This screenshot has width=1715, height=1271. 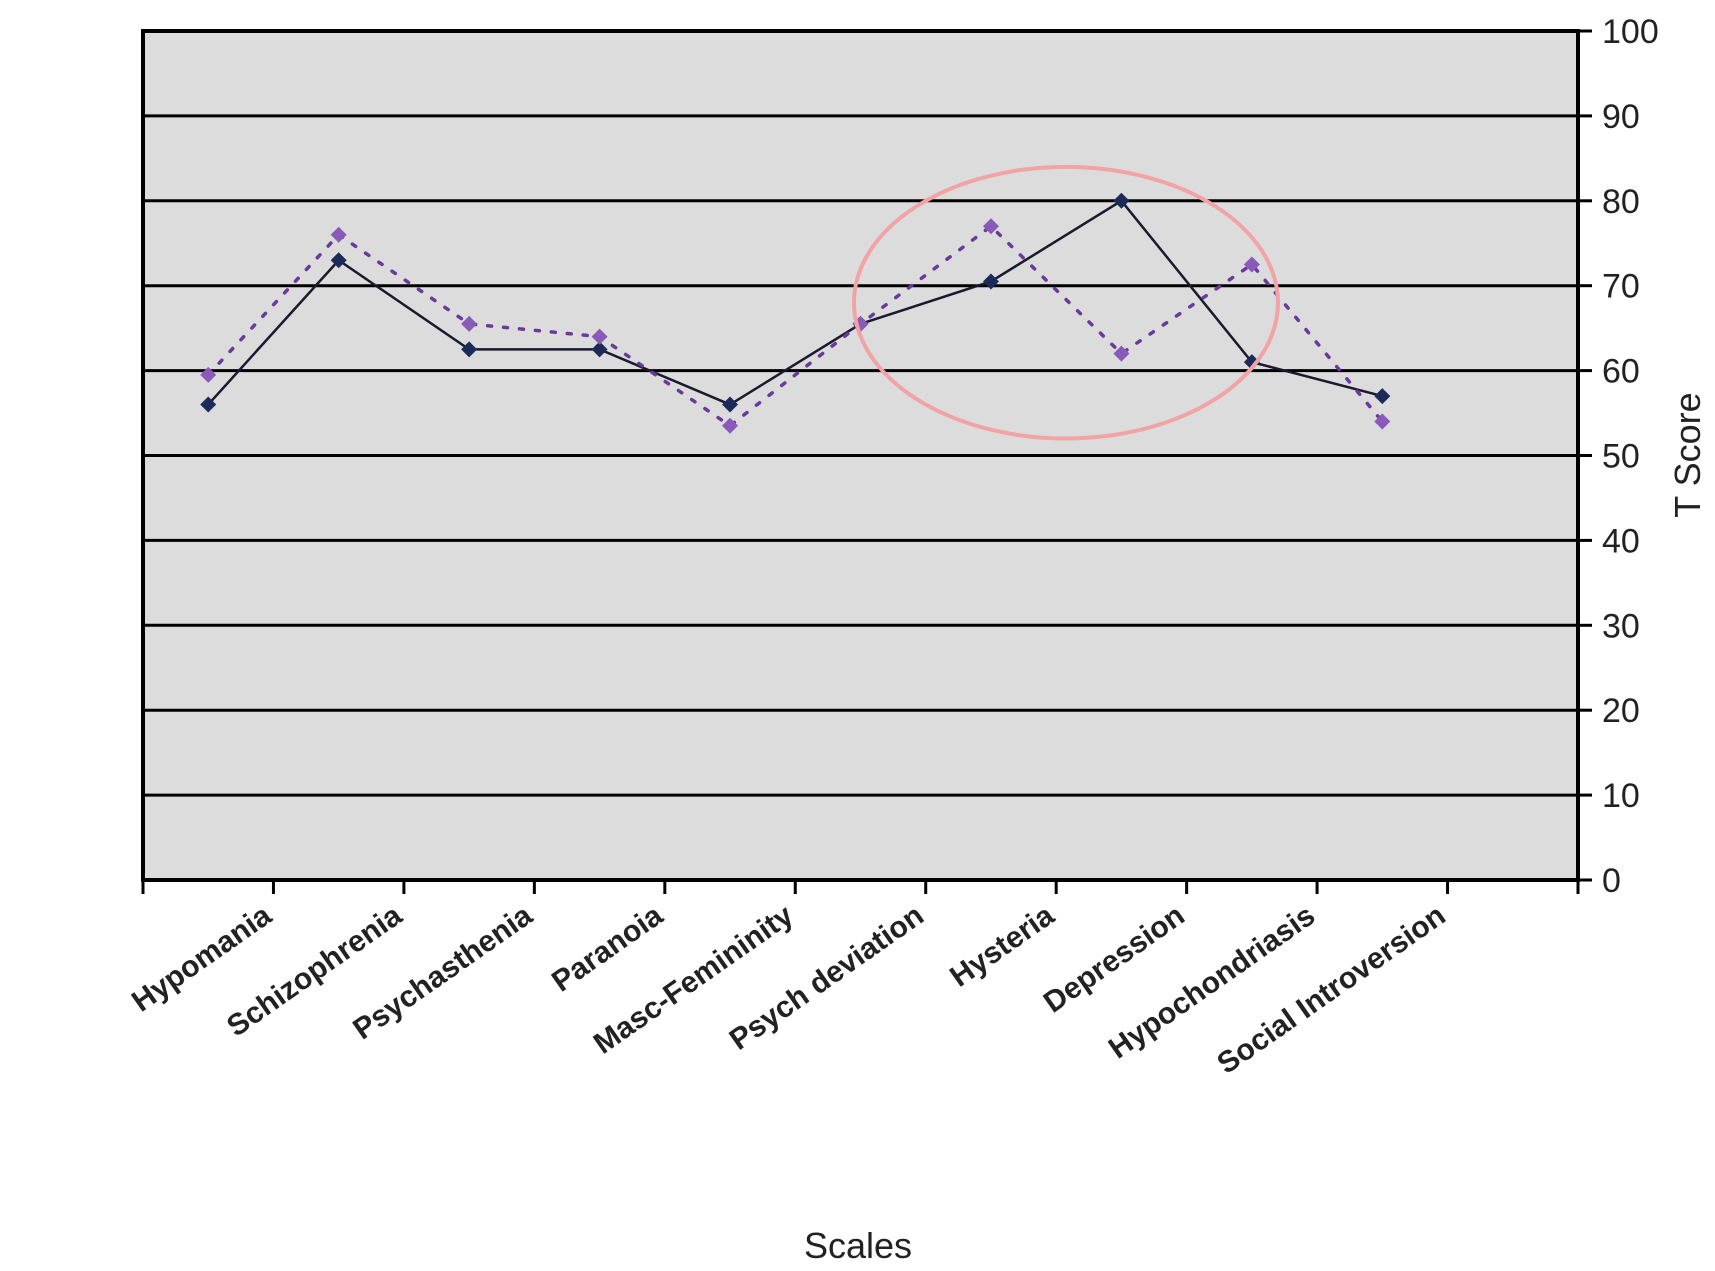 I want to click on series-layer, so click(x=795, y=313).